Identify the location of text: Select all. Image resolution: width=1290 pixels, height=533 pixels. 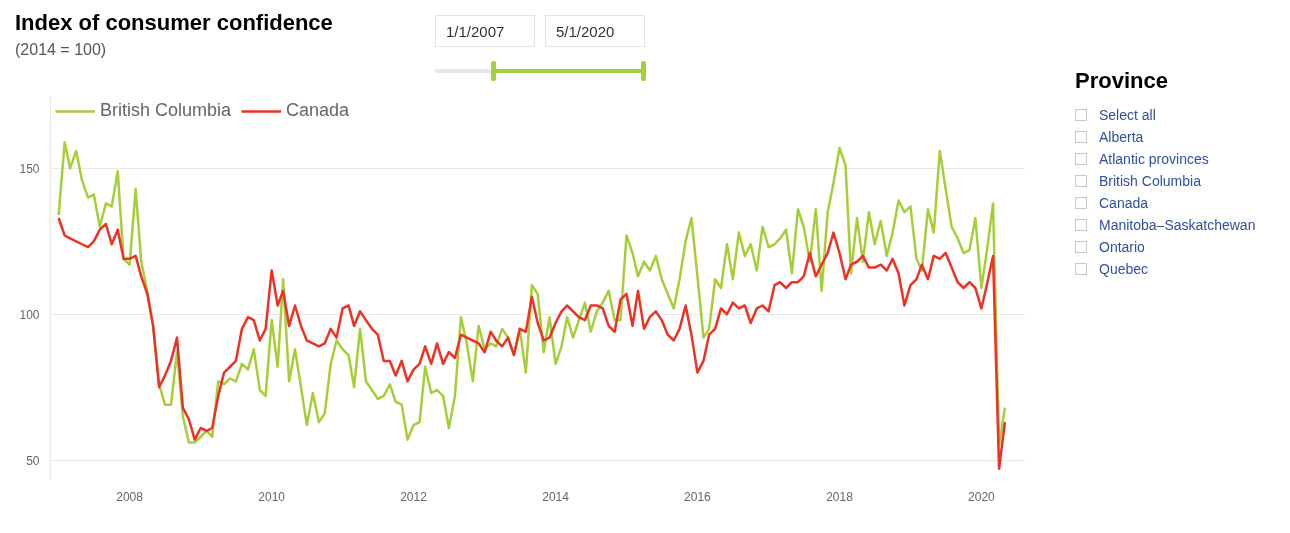
(1127, 116).